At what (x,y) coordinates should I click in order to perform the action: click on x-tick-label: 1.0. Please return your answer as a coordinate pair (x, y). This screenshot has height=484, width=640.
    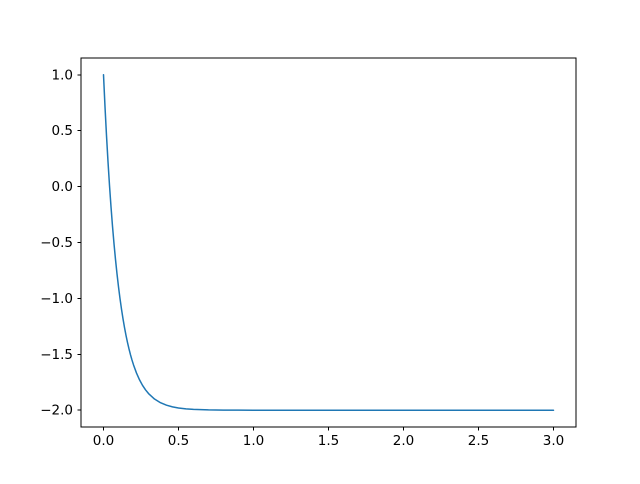
    Looking at the image, I should click on (253, 441).